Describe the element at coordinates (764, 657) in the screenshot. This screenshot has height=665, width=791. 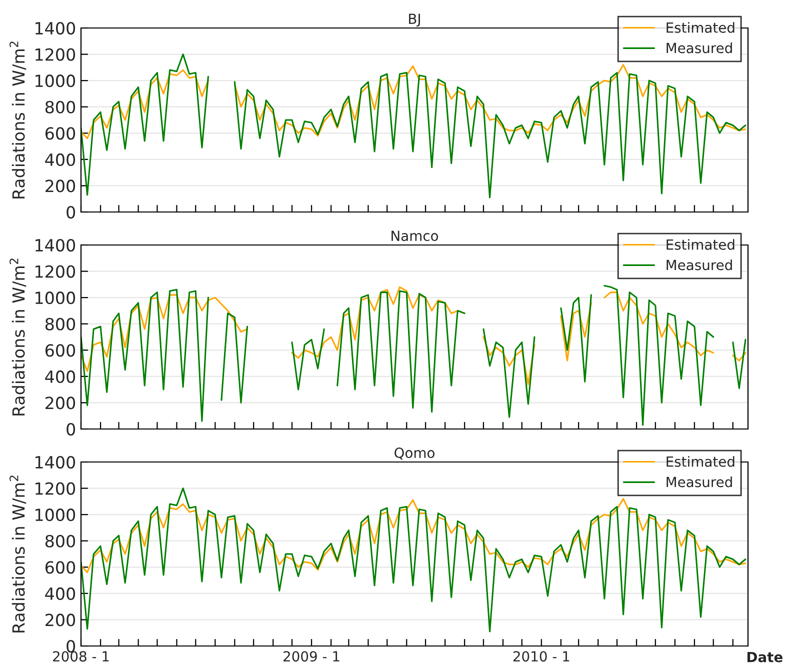
I see `x-axis-title: Date` at that location.